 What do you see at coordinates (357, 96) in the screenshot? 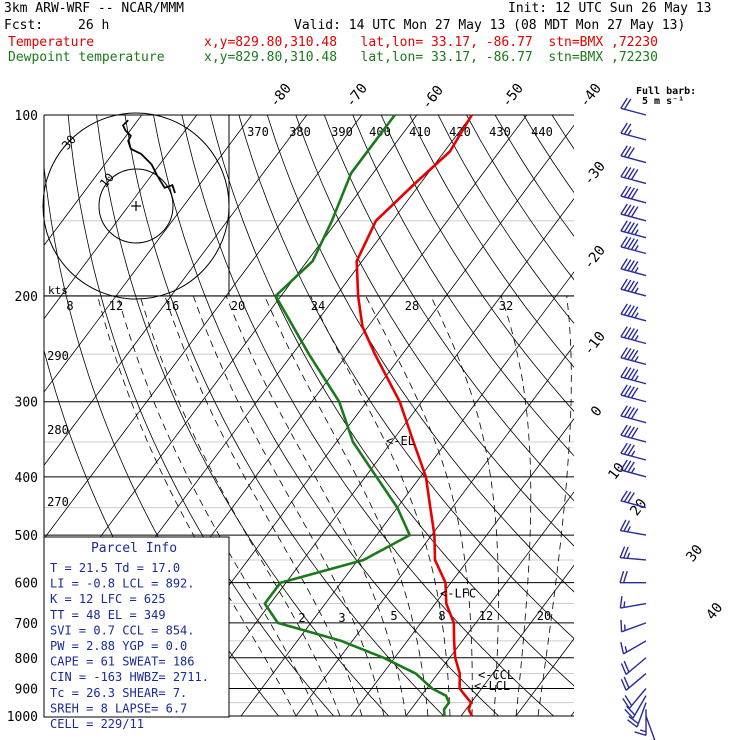
I see `temperature-axis-label: -70` at bounding box center [357, 96].